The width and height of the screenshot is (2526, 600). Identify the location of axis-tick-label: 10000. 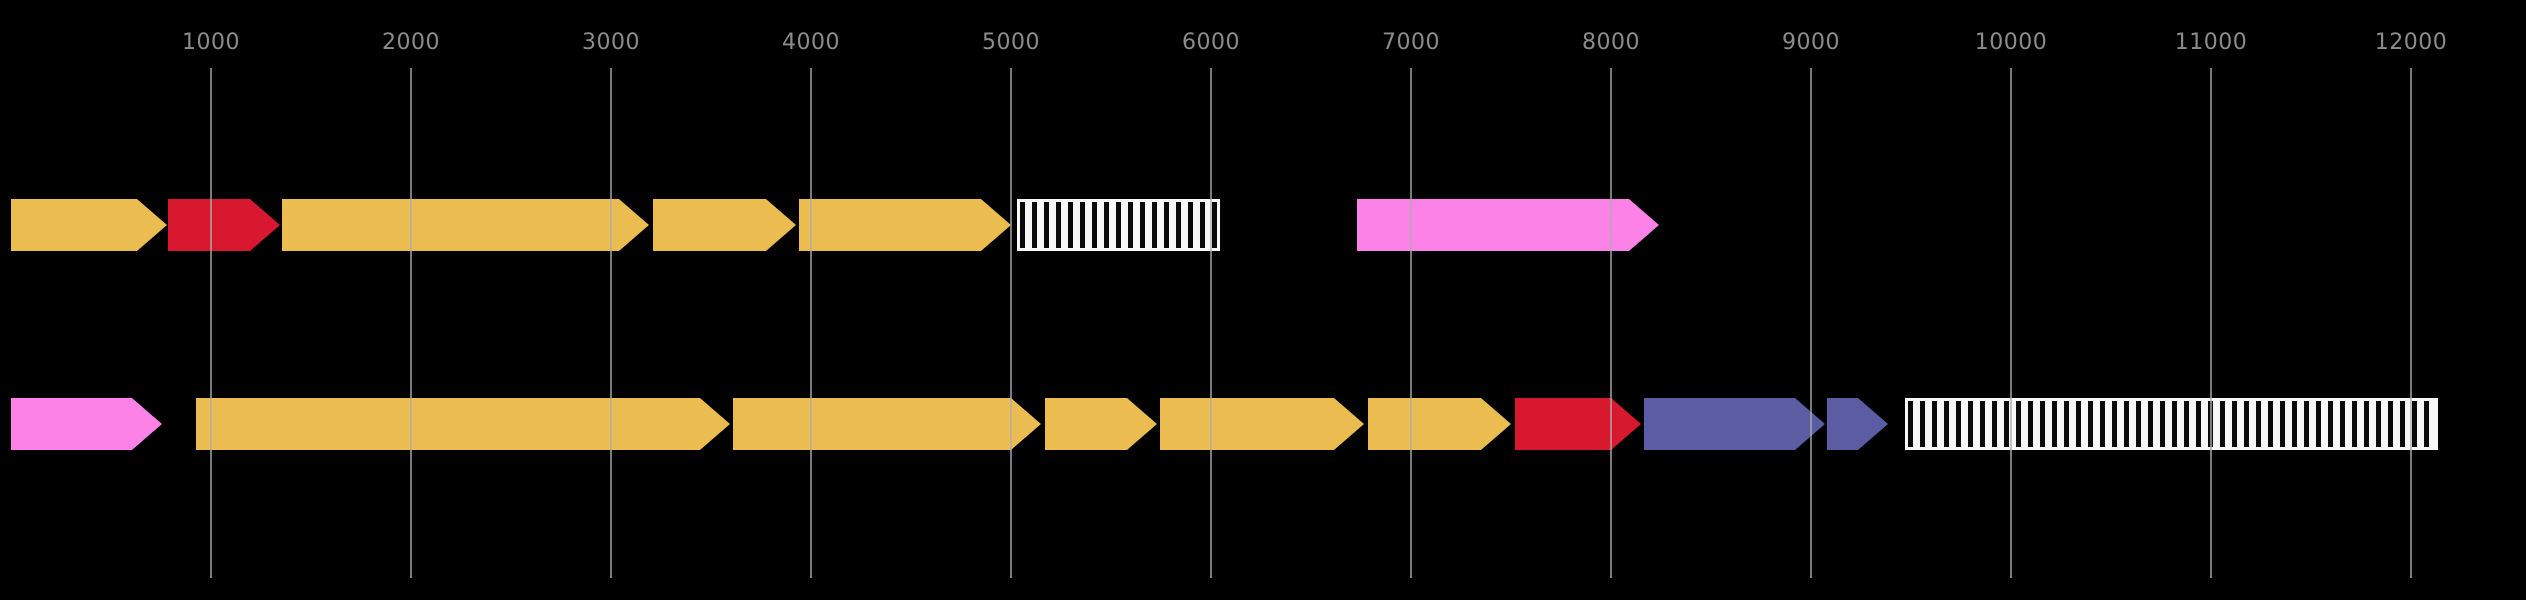
(2011, 42).